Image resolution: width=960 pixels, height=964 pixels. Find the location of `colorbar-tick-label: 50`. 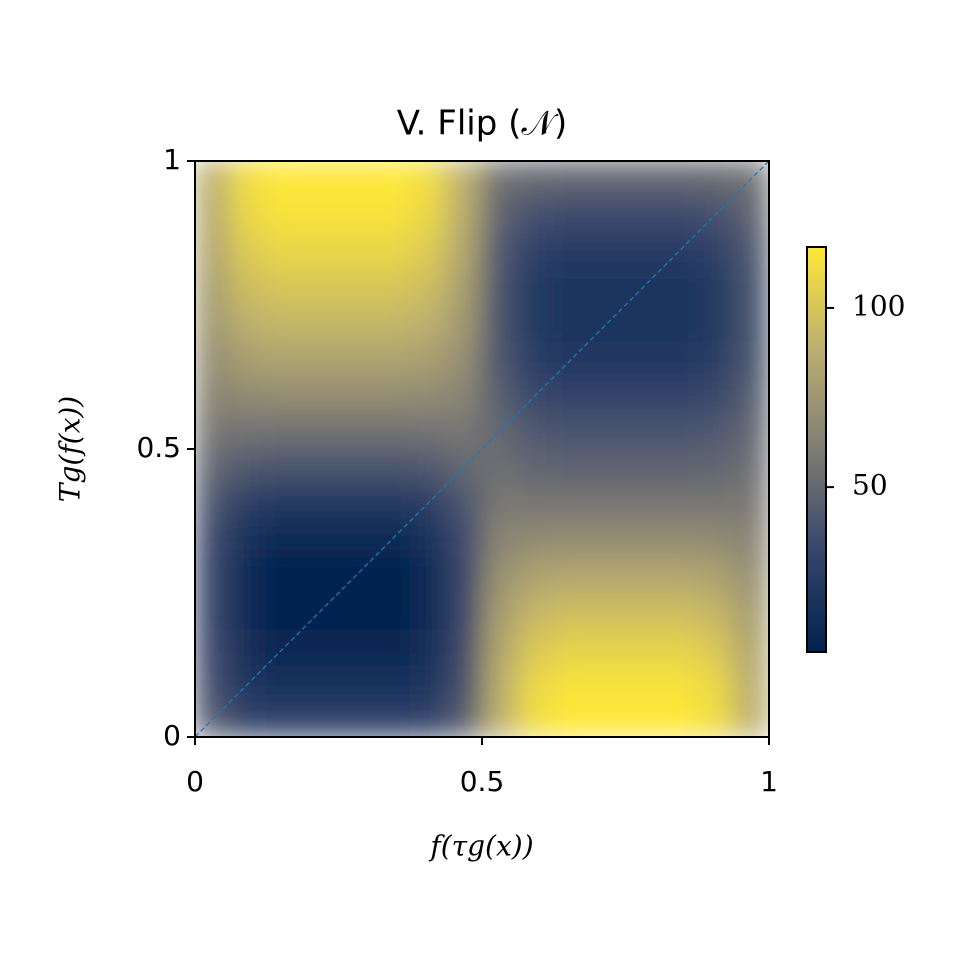

colorbar-tick-label: 50 is located at coordinates (870, 485).